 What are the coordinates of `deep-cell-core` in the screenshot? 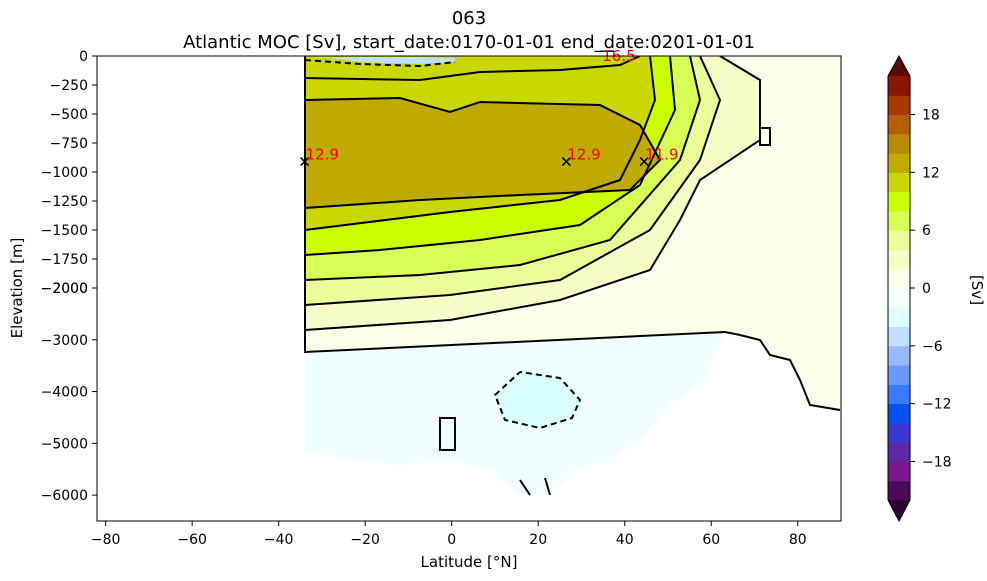 It's located at (537, 400).